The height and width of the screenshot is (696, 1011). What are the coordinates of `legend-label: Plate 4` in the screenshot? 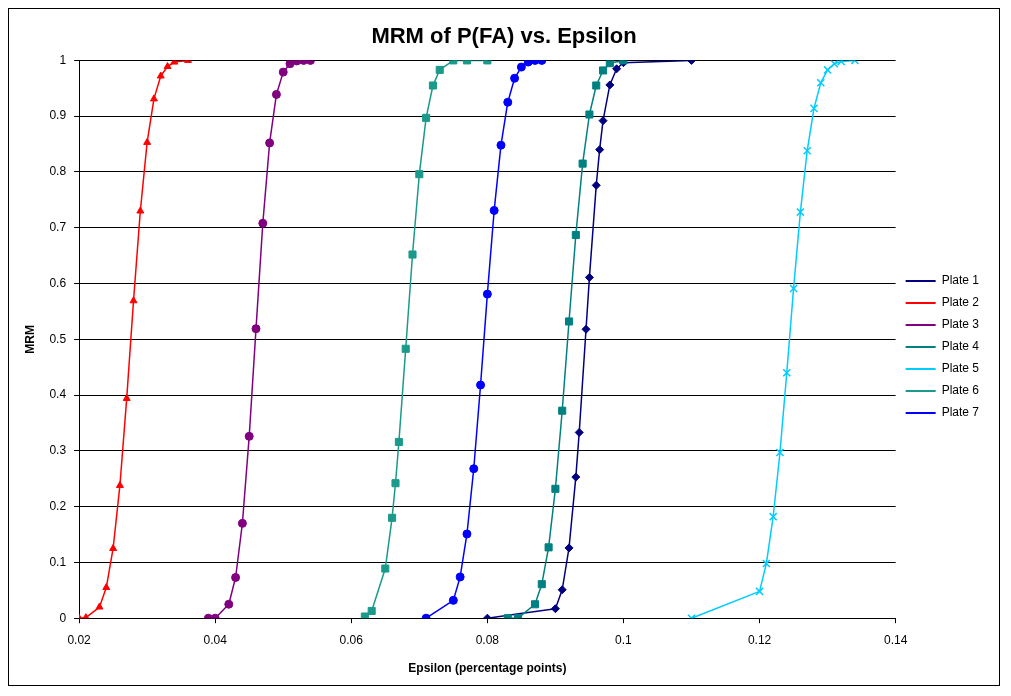 It's located at (960, 346).